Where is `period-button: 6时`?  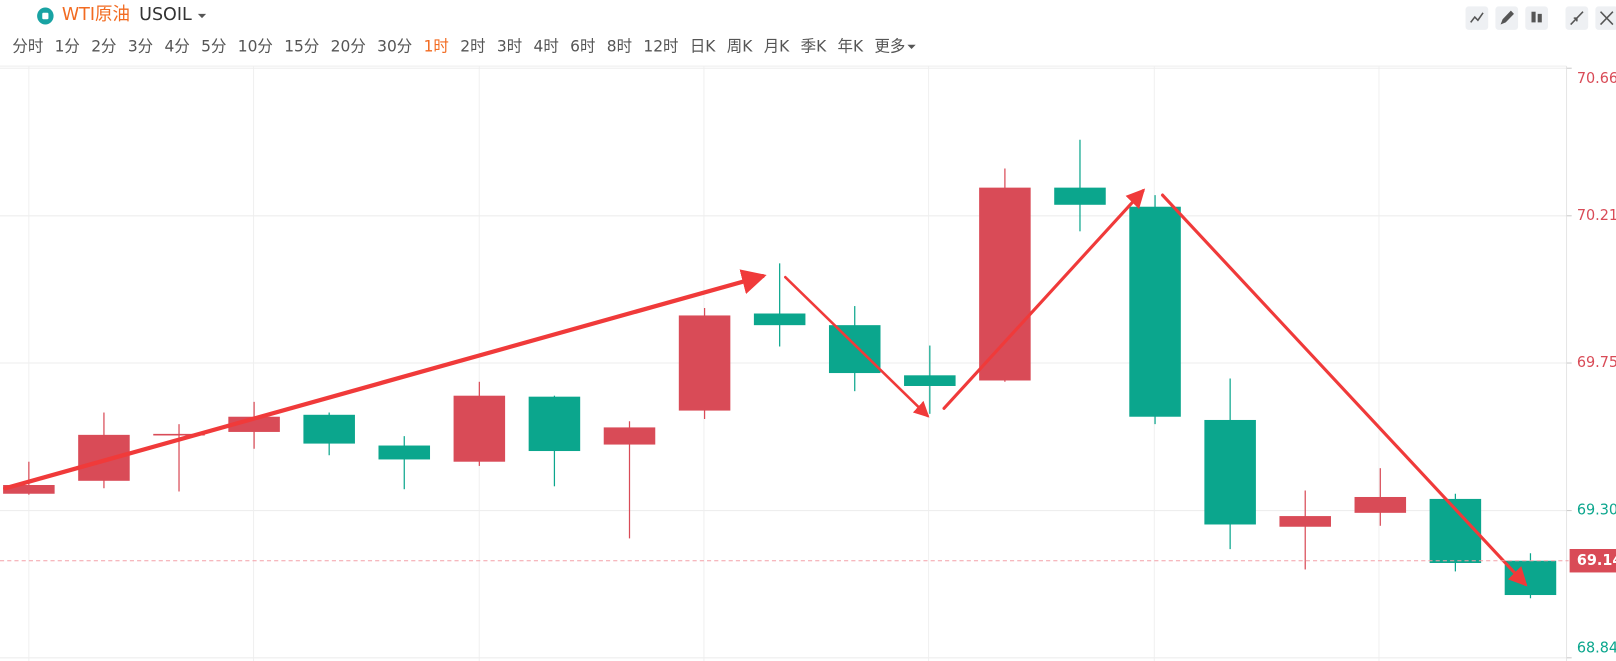
period-button: 6时 is located at coordinates (583, 45).